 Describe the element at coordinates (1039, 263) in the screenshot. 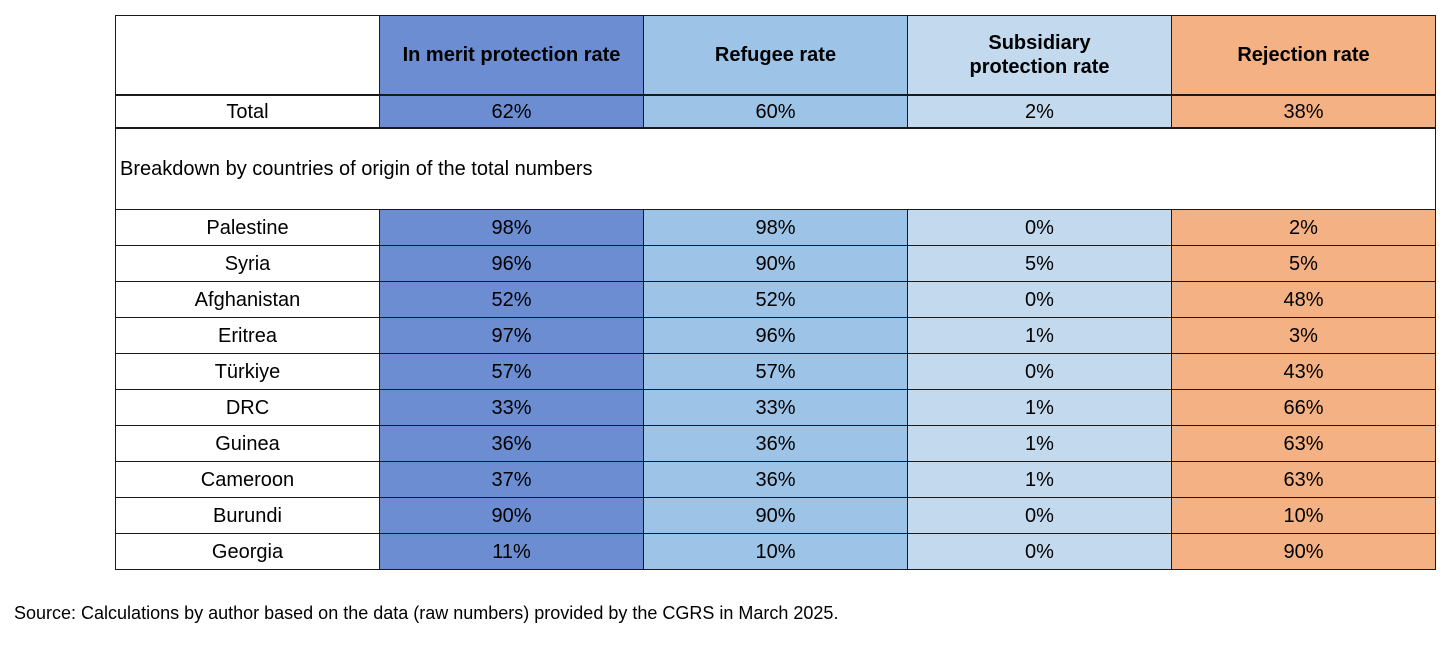

I see `subsidiary-cell: 5%` at that location.